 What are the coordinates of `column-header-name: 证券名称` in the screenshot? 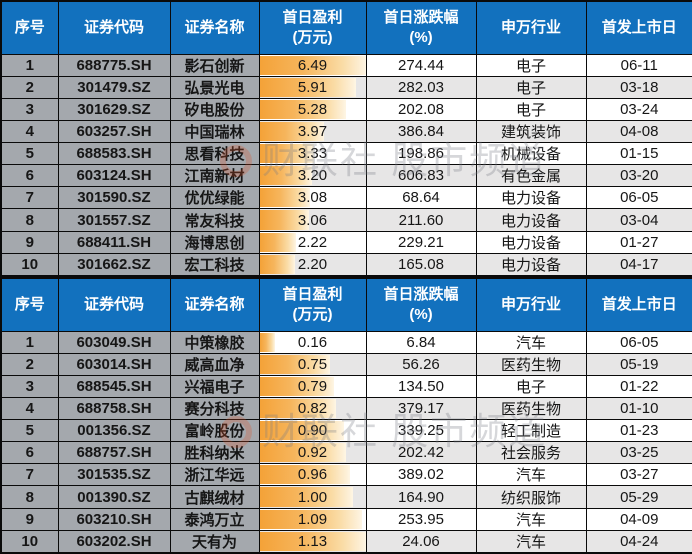 It's located at (214, 304).